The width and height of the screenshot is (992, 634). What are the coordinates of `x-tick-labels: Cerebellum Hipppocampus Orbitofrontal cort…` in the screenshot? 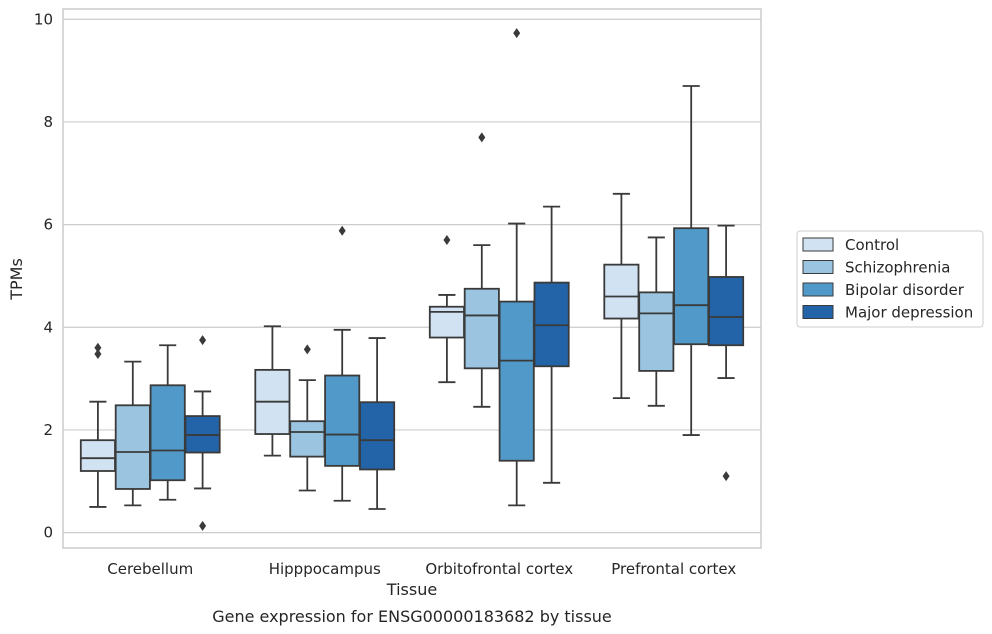 It's located at (421, 569).